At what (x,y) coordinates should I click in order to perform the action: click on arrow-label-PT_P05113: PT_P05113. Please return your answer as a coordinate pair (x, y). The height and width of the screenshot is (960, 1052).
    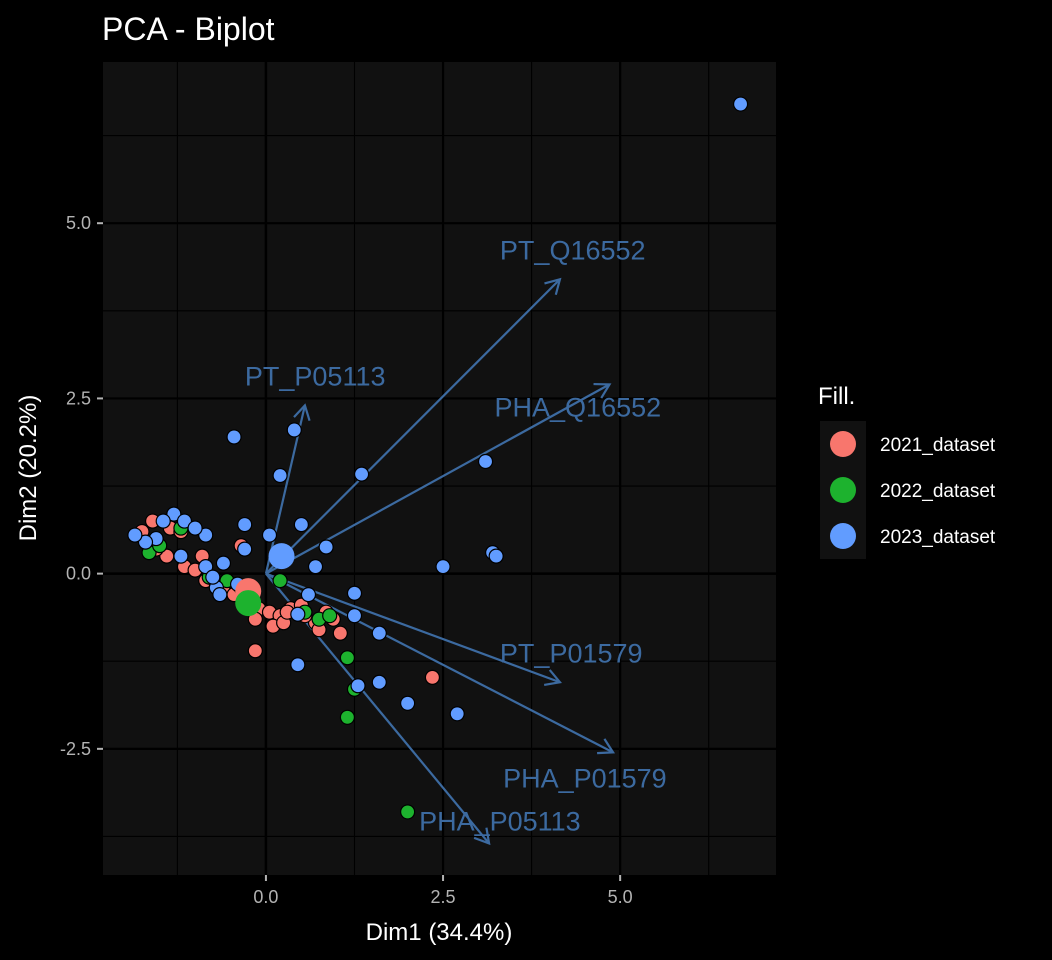
    Looking at the image, I should click on (315, 376).